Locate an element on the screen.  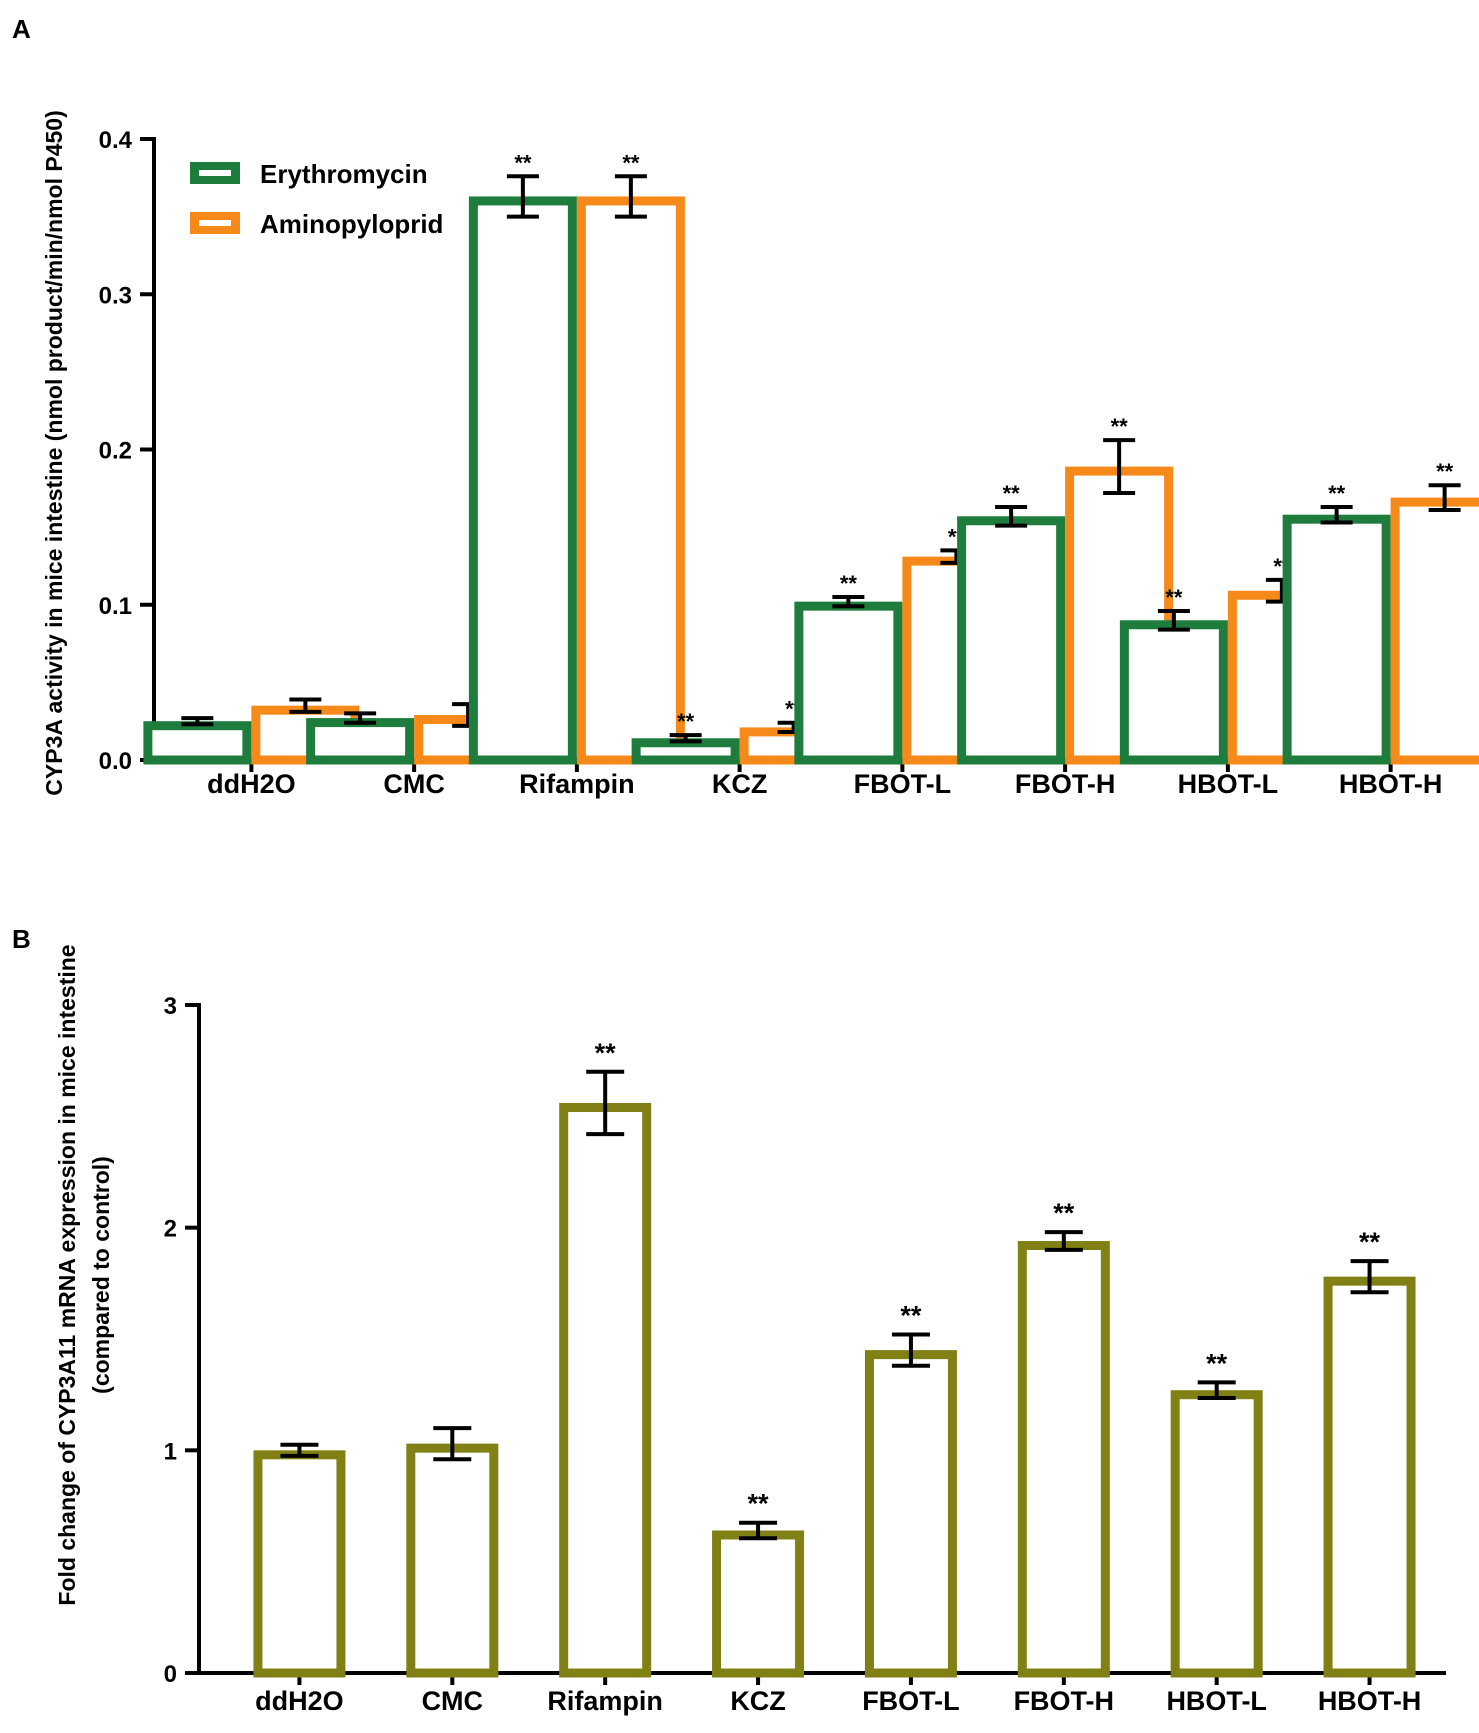
legend-swatch-inner-erythromycin is located at coordinates (215, 173).